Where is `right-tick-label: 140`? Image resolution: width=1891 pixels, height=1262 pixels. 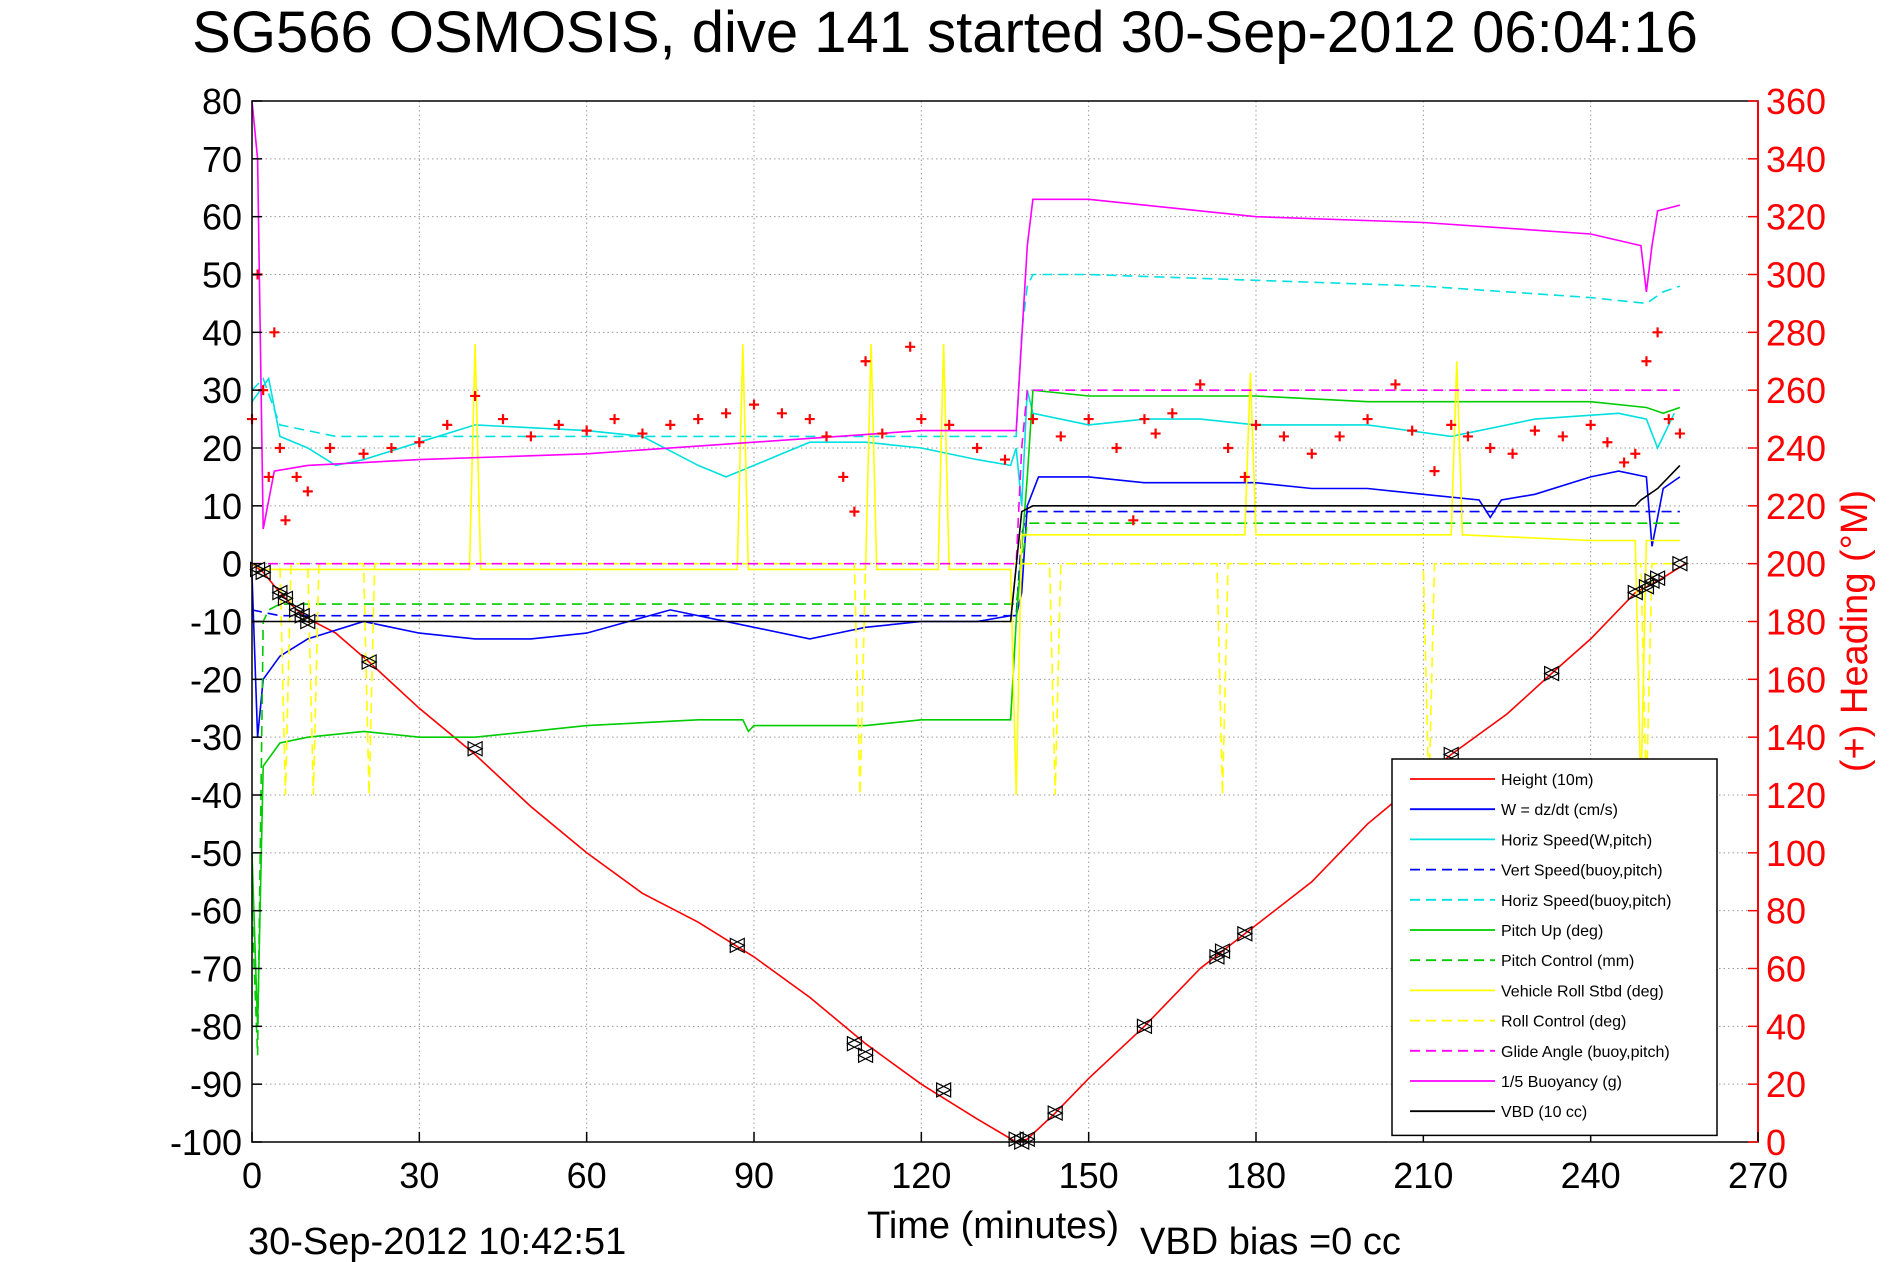 right-tick-label: 140 is located at coordinates (1796, 737).